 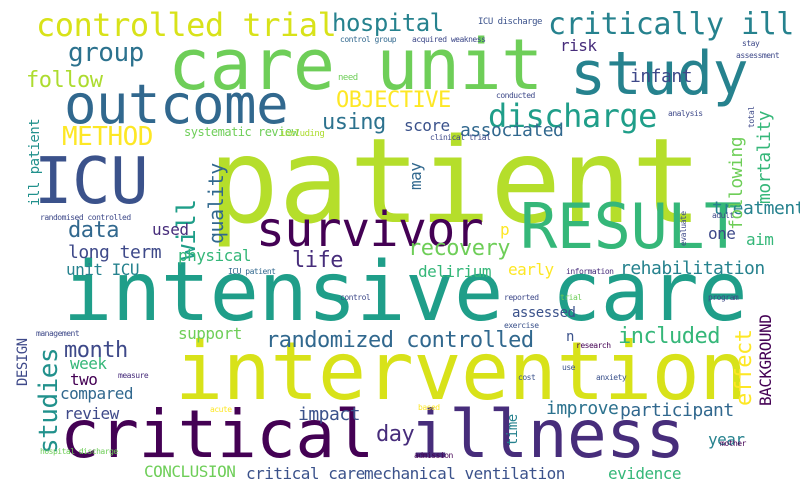 I want to click on word-survivor: survivor, so click(x=370, y=230).